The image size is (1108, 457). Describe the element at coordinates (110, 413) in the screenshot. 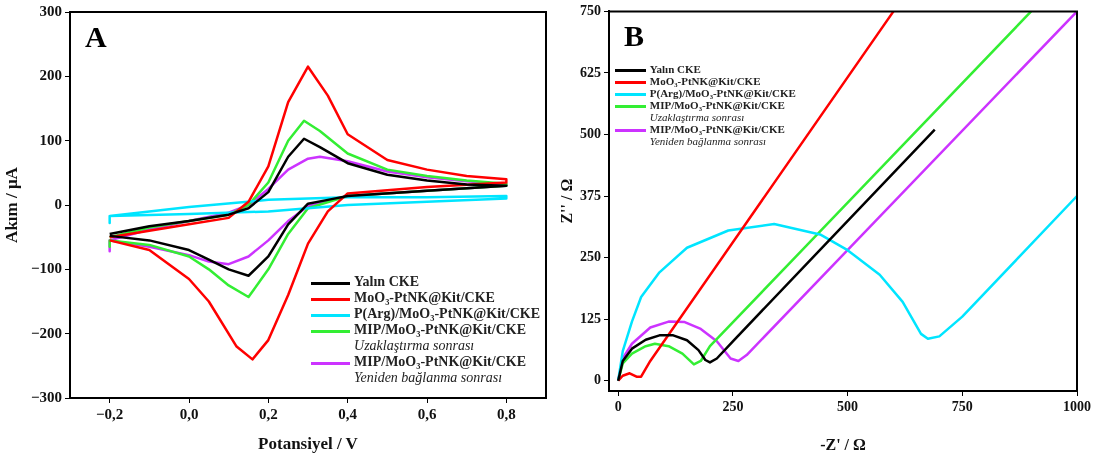

I see `x-tick-label: −0,2` at that location.